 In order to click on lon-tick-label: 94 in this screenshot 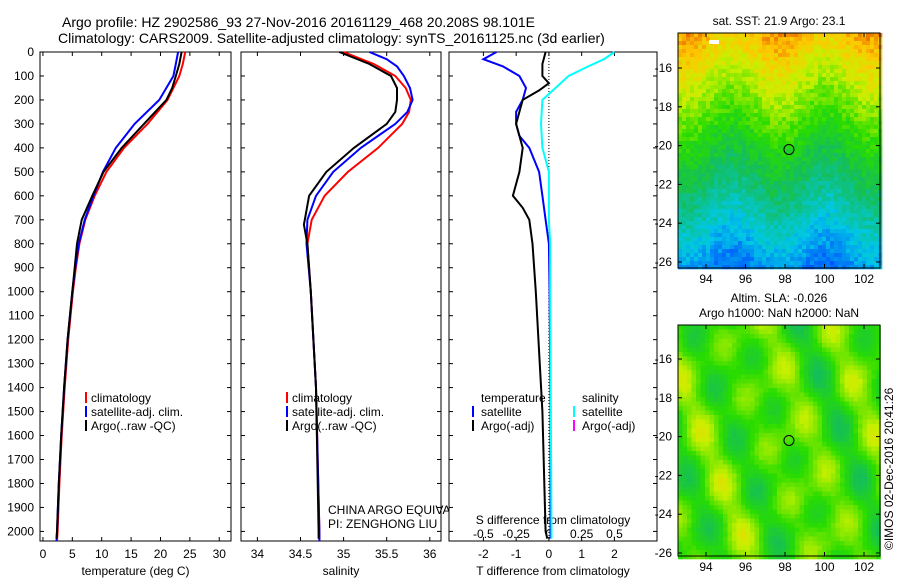, I will do `click(706, 279)`.